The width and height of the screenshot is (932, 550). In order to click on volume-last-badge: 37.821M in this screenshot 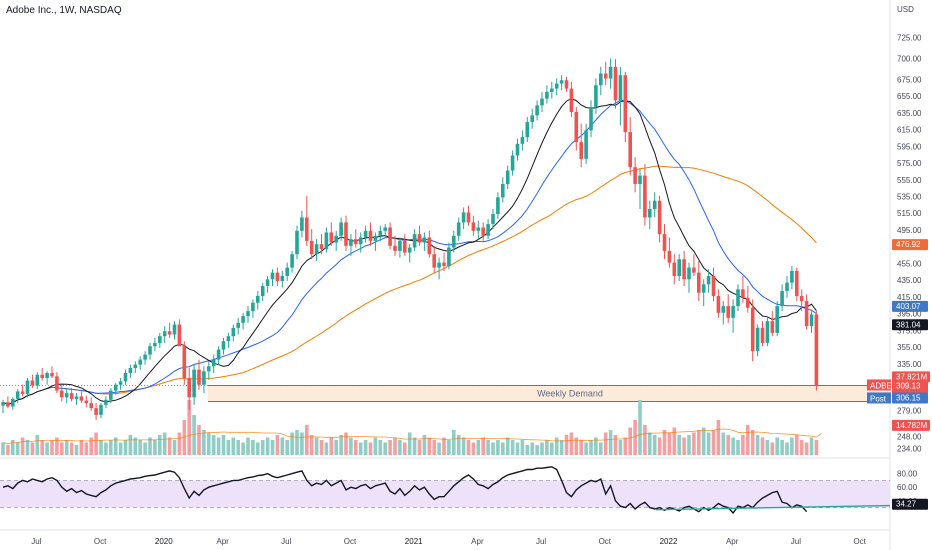, I will do `click(911, 376)`.